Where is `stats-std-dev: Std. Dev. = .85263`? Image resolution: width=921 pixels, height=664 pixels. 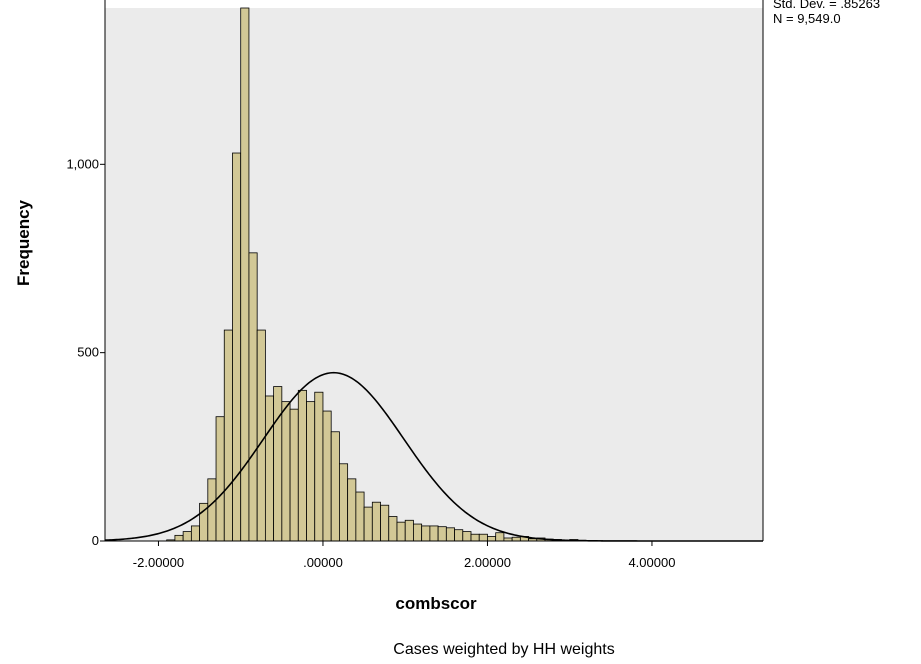
stats-std-dev: Std. Dev. = .85263 is located at coordinates (826, 5).